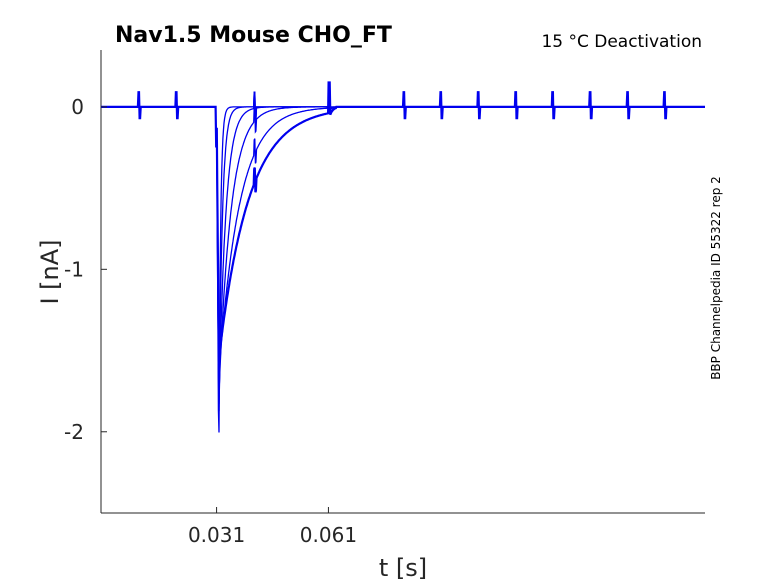 Image resolution: width=778 pixels, height=583 pixels. What do you see at coordinates (50, 271) in the screenshot?
I see `y-axis-label: I [nA]` at bounding box center [50, 271].